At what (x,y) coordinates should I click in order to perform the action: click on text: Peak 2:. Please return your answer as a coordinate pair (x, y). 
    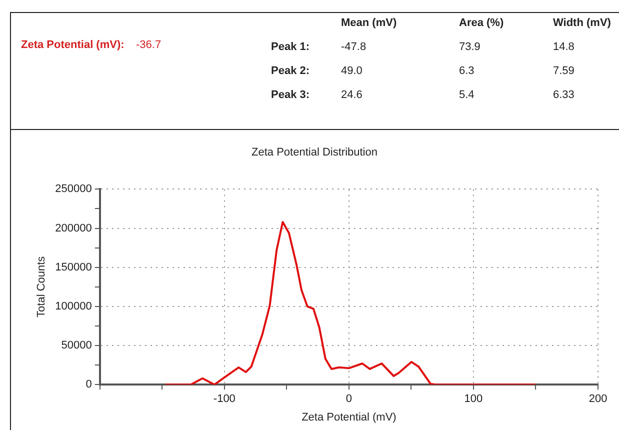
    Looking at the image, I should click on (290, 71).